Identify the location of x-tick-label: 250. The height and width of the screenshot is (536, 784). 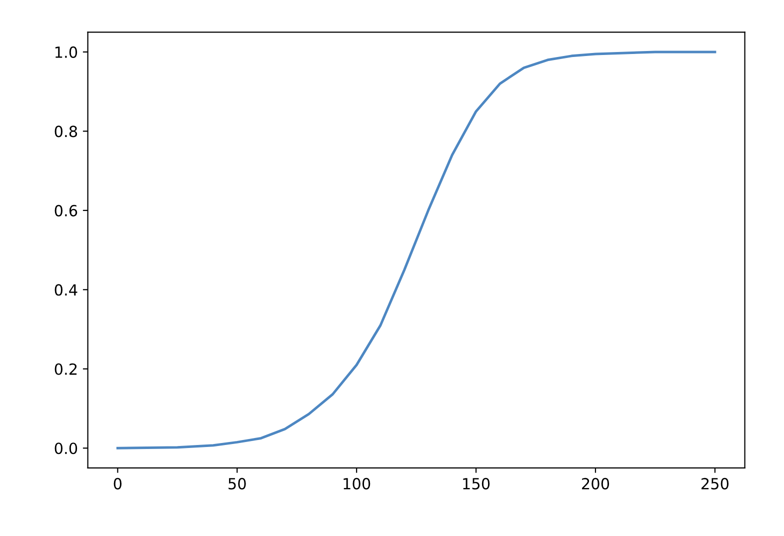
(714, 484).